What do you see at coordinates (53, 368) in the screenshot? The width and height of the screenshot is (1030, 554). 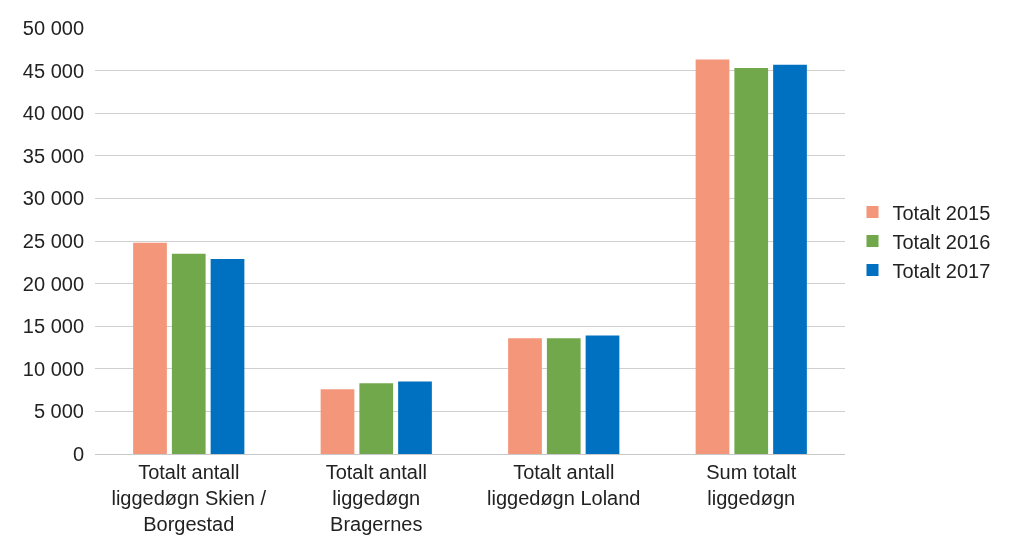 I see `y-tick-label: 10 000` at bounding box center [53, 368].